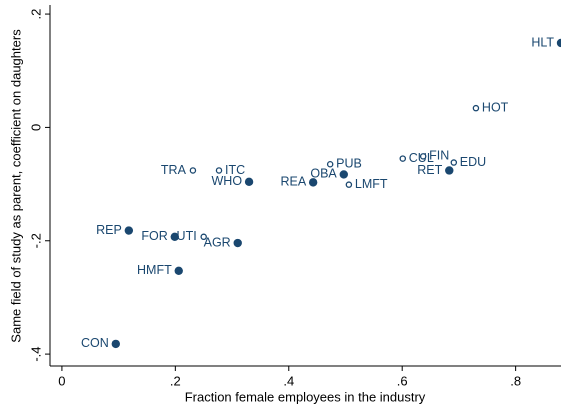 The width and height of the screenshot is (561, 411). I want to click on y-tick-label: -.4, so click(35, 354).